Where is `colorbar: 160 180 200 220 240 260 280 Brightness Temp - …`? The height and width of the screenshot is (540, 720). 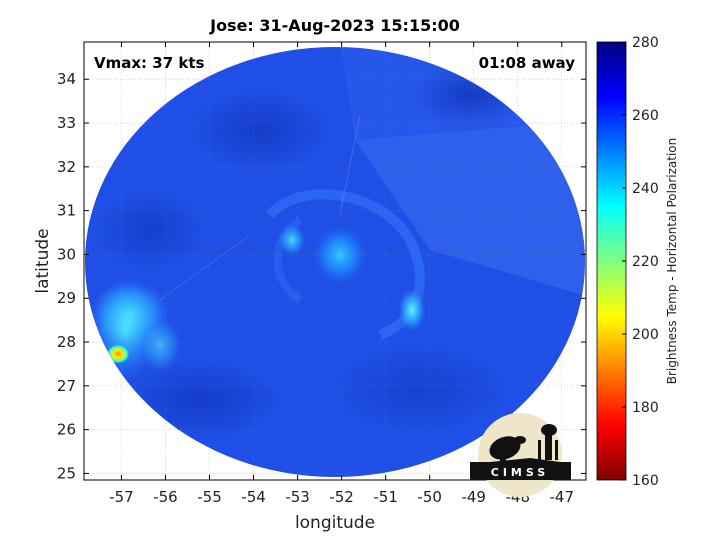 colorbar: 160 180 200 220 240 260 280 Brightness Temp - … is located at coordinates (637, 262).